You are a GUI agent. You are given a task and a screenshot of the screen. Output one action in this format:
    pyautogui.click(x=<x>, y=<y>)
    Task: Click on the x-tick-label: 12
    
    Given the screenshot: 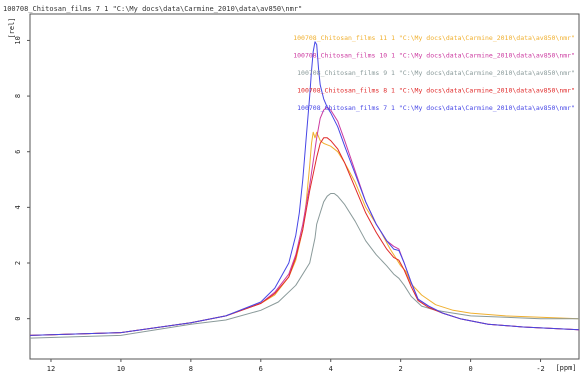 What is the action you would take?
    pyautogui.click(x=51, y=369)
    